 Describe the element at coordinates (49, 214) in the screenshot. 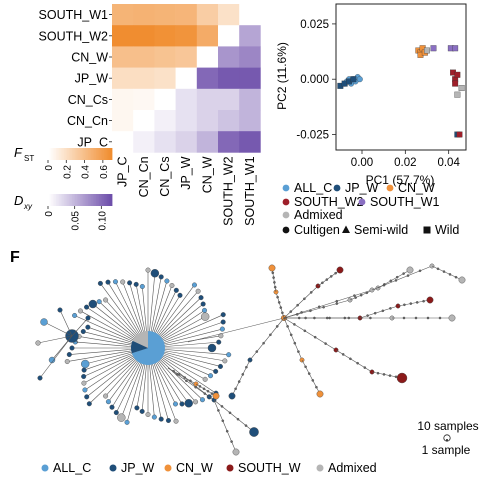

I see `color-scale-tick-label: 0` at that location.